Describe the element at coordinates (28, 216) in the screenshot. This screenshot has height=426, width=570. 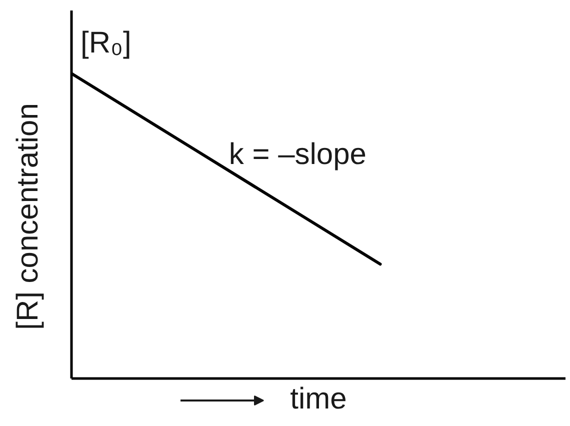
I see `y-axis-title: [R] concentration` at that location.